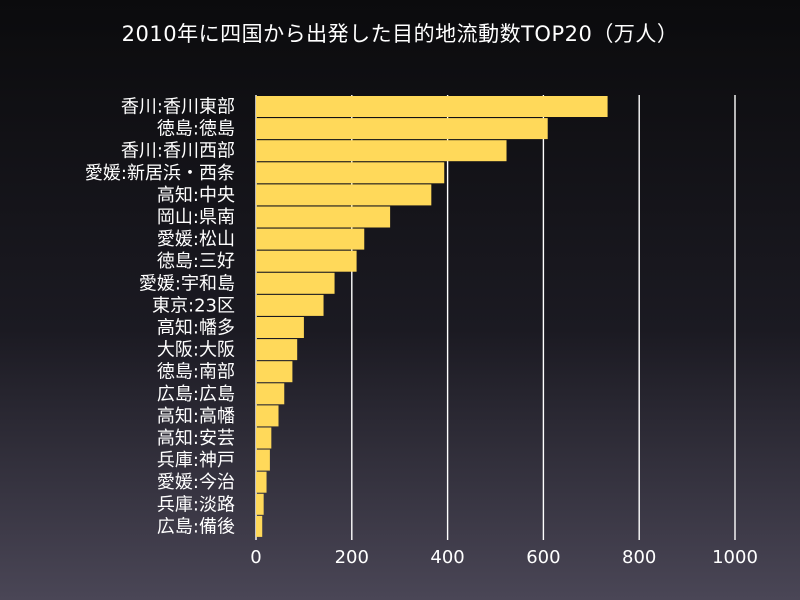 The height and width of the screenshot is (600, 800). I want to click on category-label-5: 岡山:県南, so click(196, 217).